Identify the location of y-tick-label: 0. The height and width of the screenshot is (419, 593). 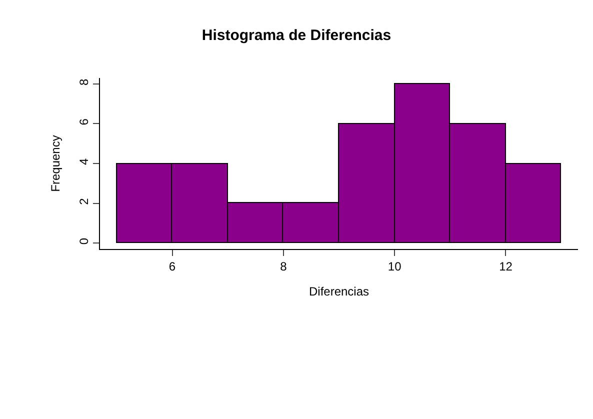
(84, 241).